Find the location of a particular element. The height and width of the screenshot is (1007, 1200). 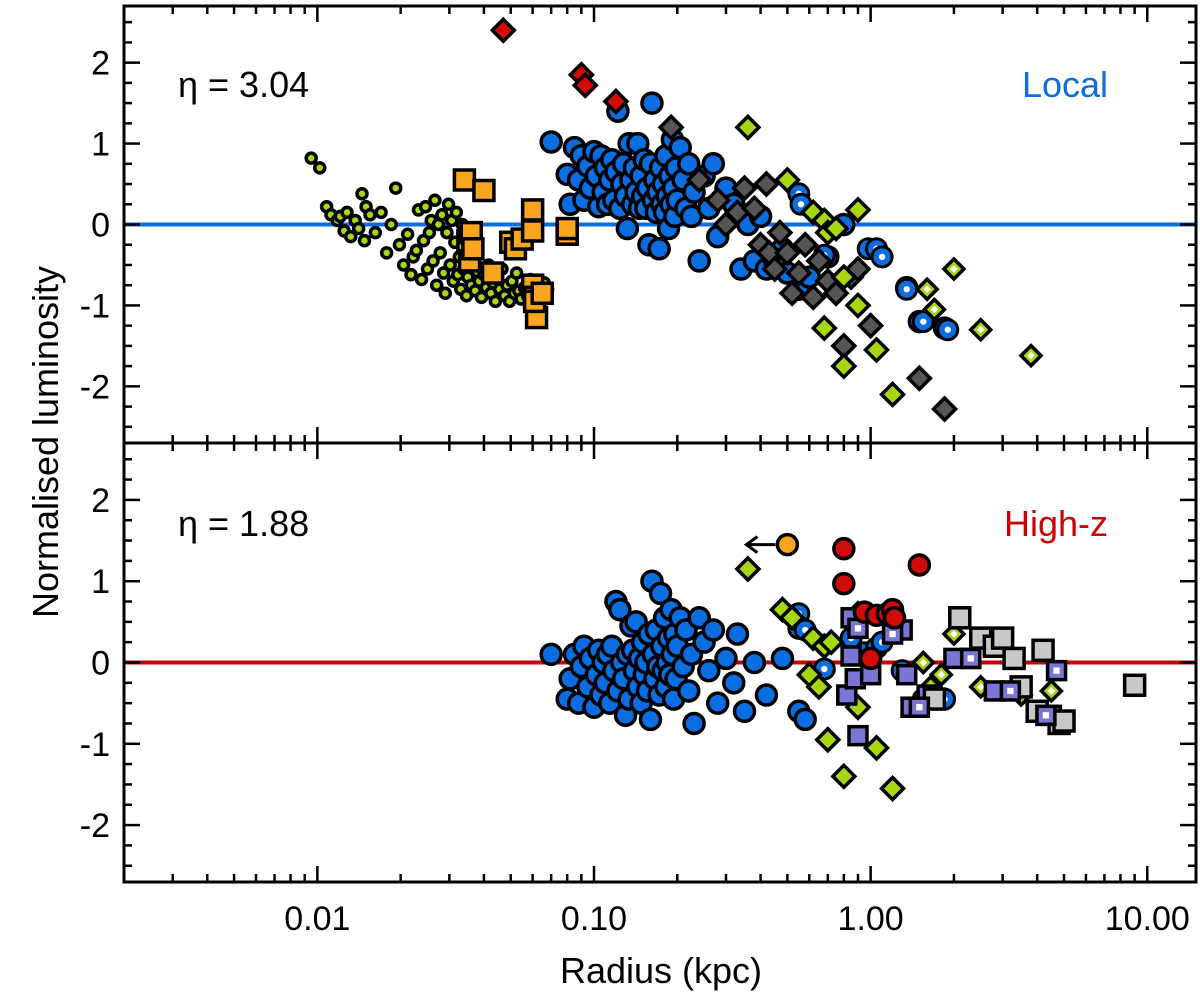

y-tick-label: -1 is located at coordinates (95, 745).